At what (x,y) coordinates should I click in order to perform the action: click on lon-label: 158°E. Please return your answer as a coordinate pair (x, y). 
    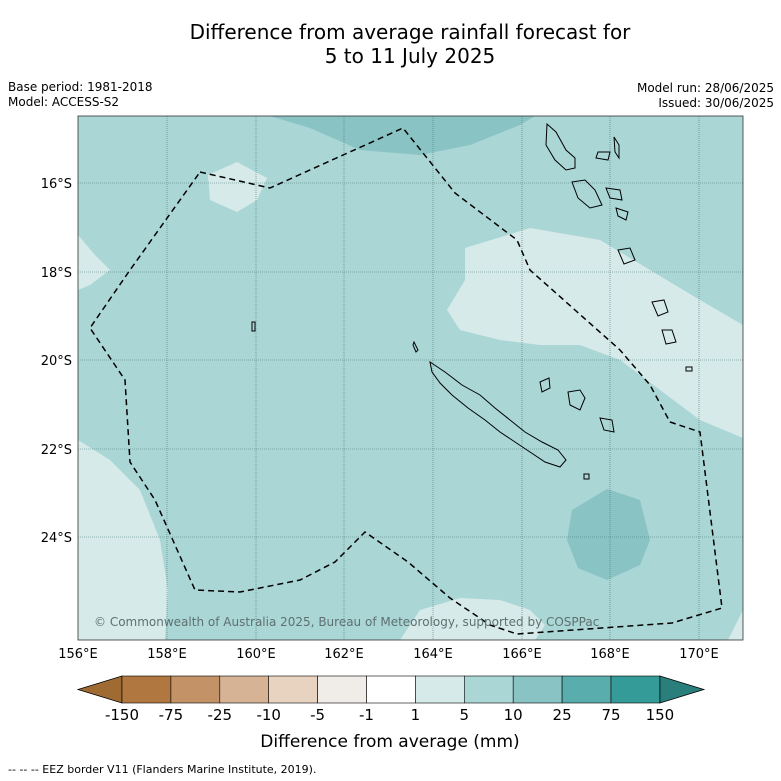
    Looking at the image, I should click on (167, 654).